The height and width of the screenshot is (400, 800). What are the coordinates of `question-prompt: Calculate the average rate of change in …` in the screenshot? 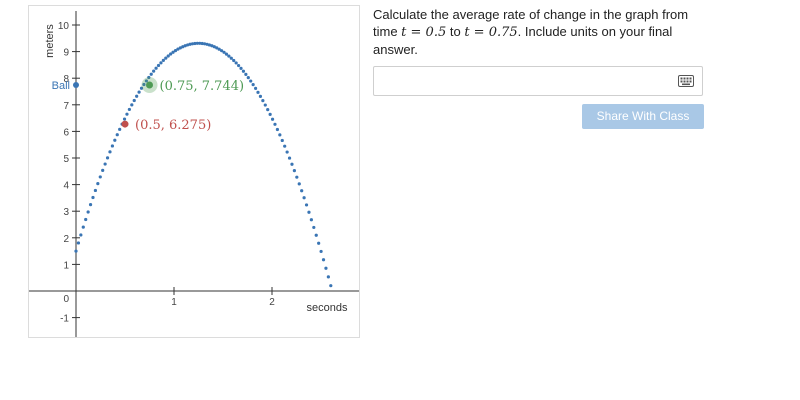 It's located at (543, 32).